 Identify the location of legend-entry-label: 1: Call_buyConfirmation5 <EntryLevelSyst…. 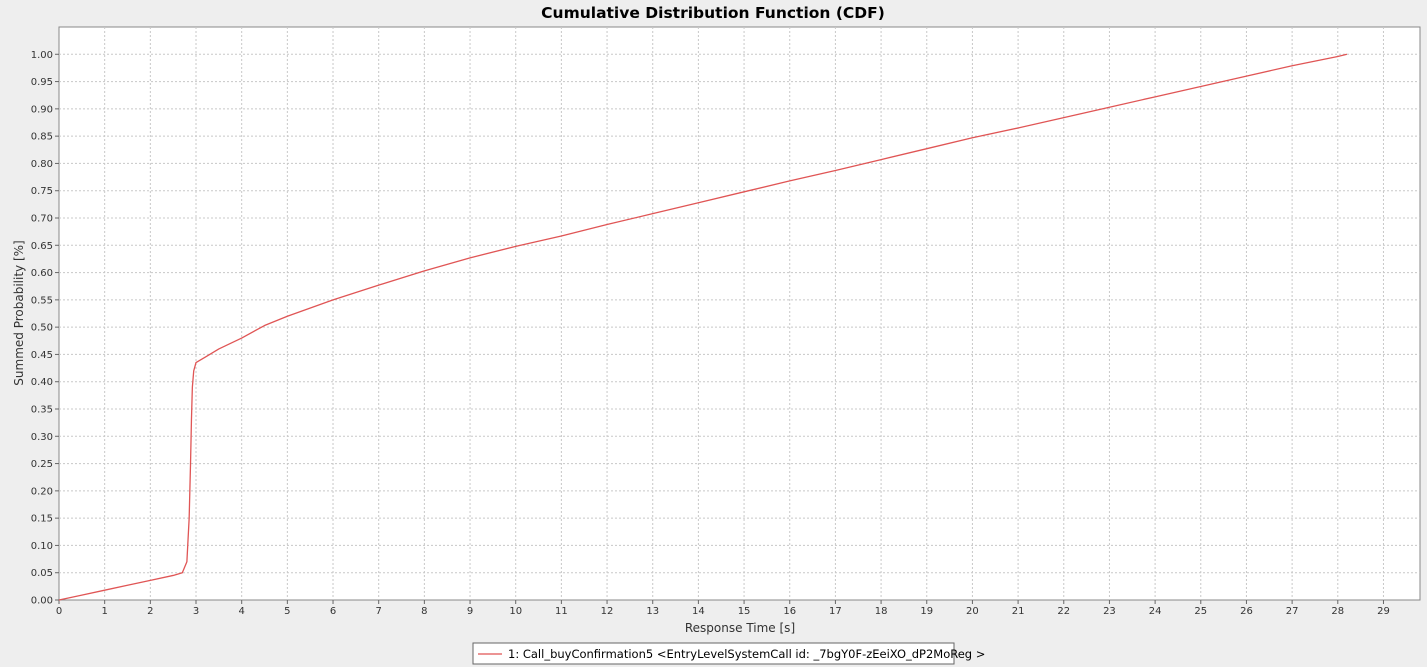
(746, 654).